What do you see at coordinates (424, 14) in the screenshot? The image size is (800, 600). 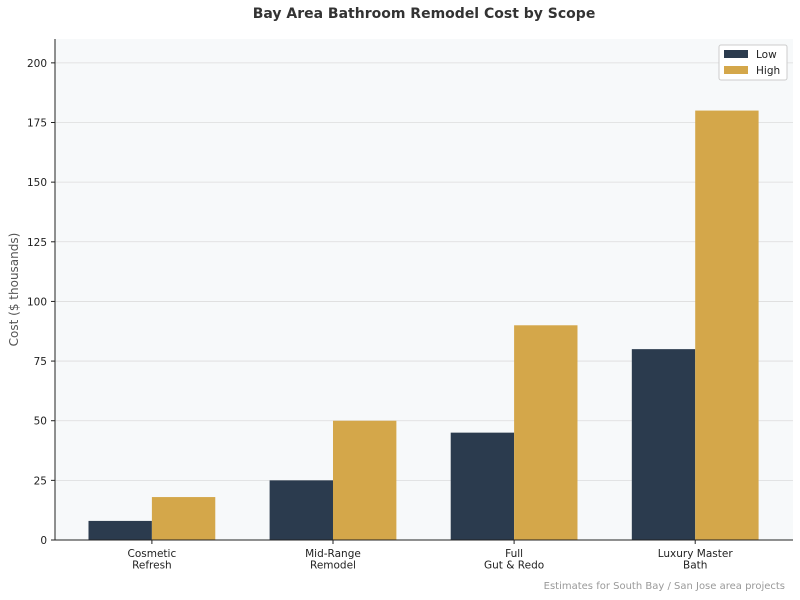 I see `chart-title: Bay Area Bathroom Remodel Cost by Scope` at bounding box center [424, 14].